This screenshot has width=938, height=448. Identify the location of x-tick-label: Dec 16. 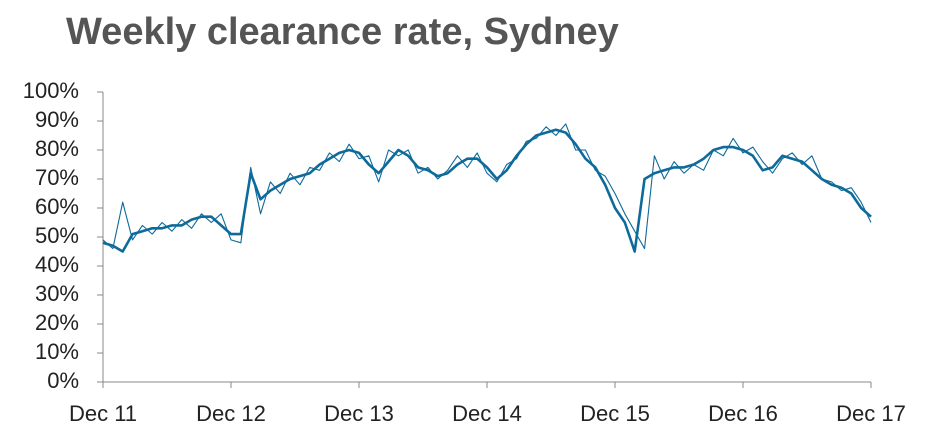
(743, 413).